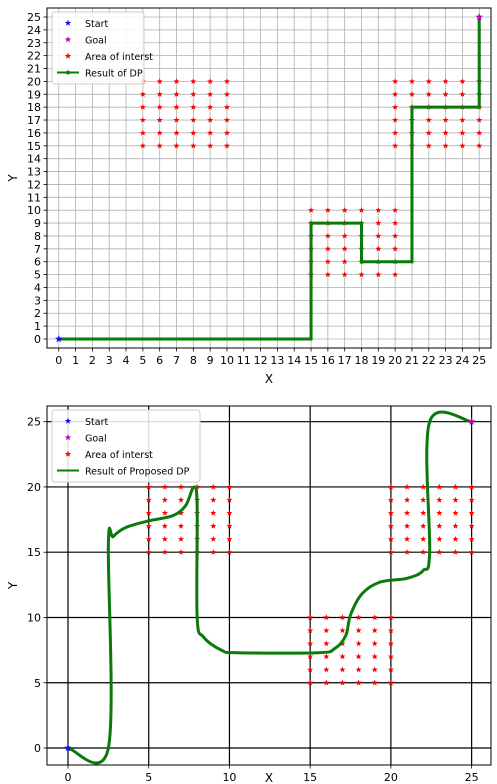 Image resolution: width=497 pixels, height=784 pixels. What do you see at coordinates (294, 360) in the screenshot?
I see `x-tick-label: 14` at bounding box center [294, 360].